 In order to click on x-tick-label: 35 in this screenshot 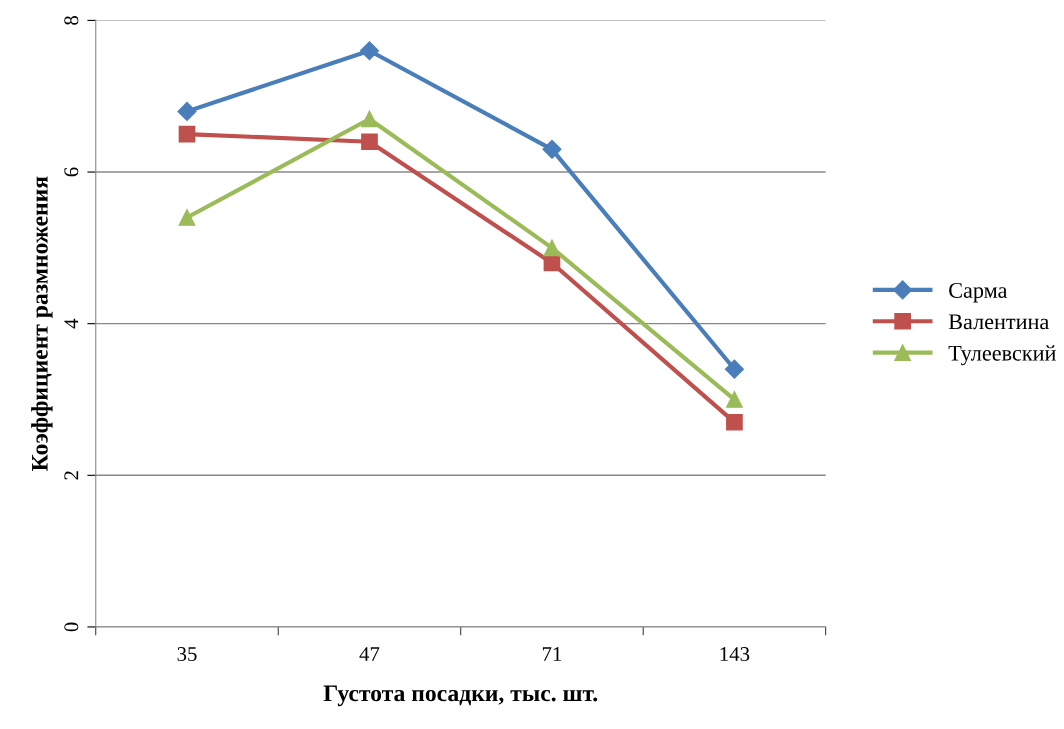, I will do `click(187, 654)`.